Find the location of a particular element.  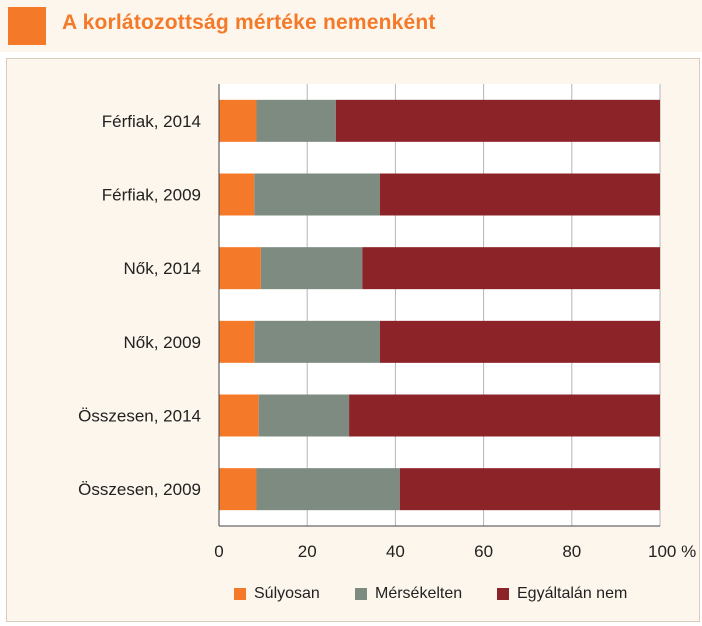

category-label: Nők, 2014 is located at coordinates (163, 268).